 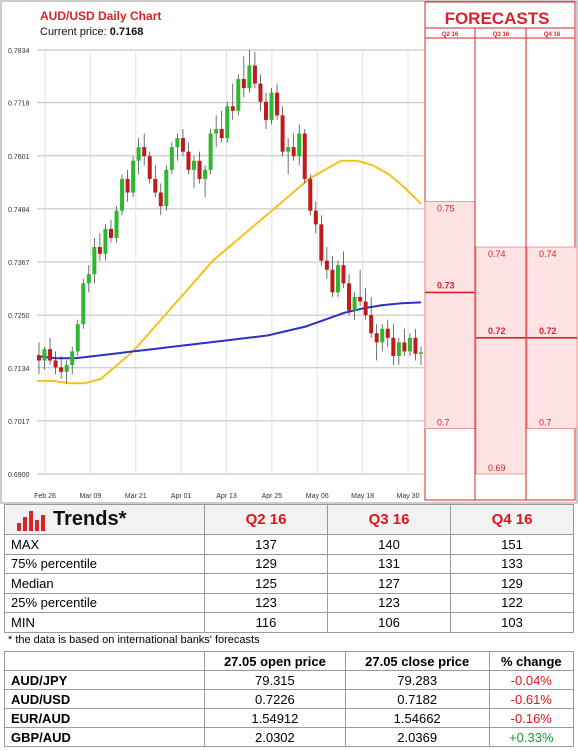 I want to click on forecast-min-label: 0.69, so click(x=497, y=468).